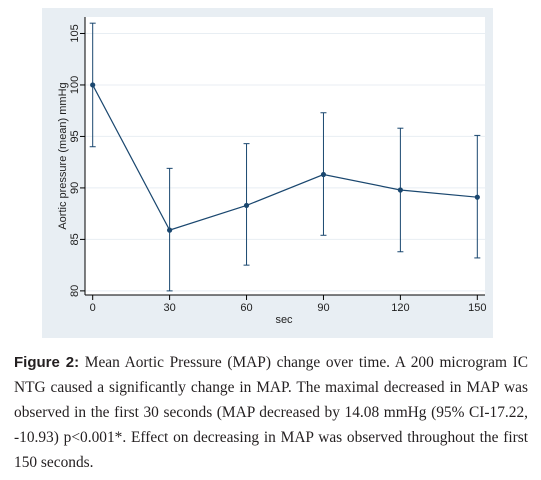  I want to click on x-axis-title: sec, so click(284, 320).